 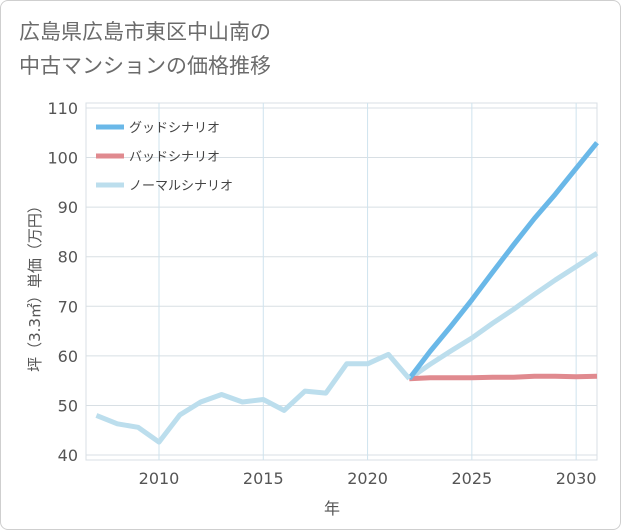 What do you see at coordinates (159, 478) in the screenshot?
I see `x-tick-label: 2010` at bounding box center [159, 478].